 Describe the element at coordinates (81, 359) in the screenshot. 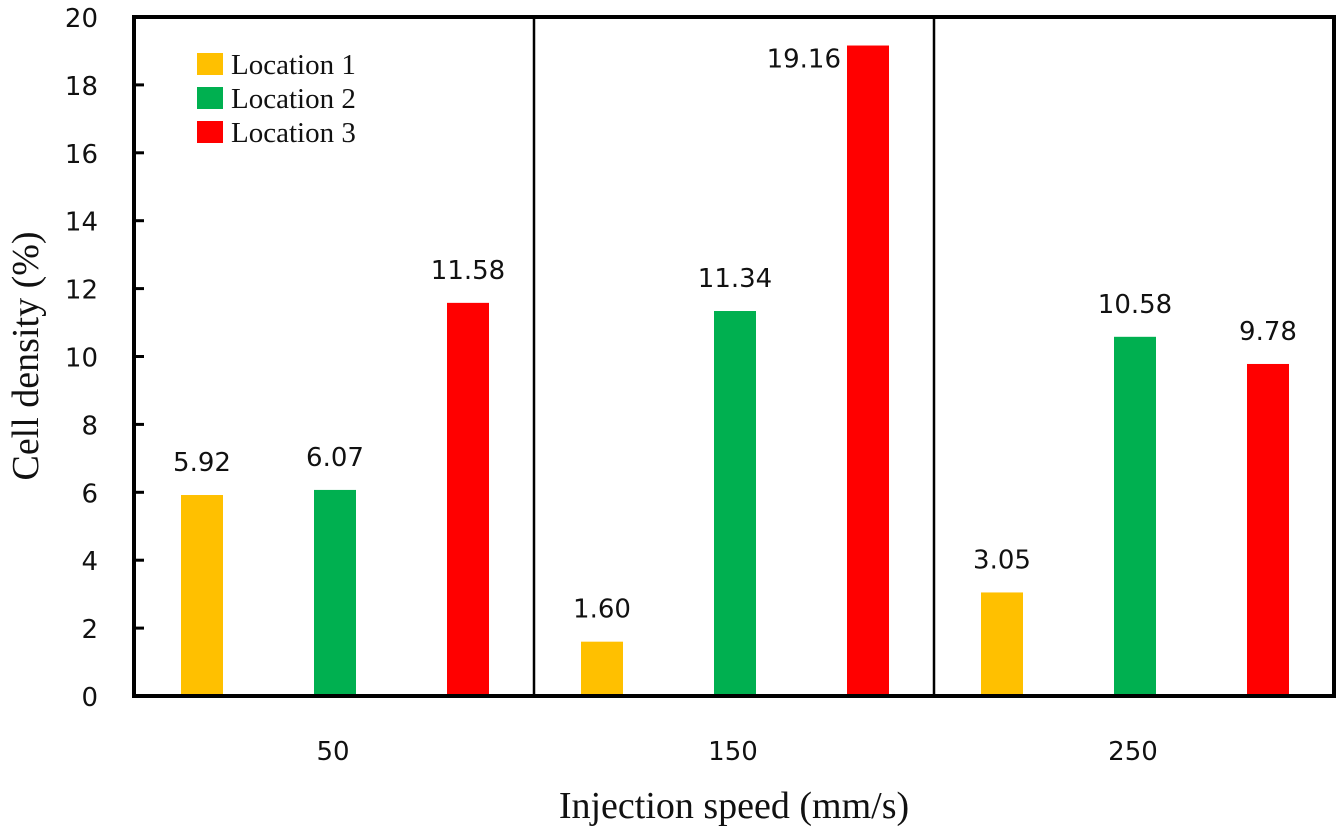

I see `y-tick-label: 10` at that location.